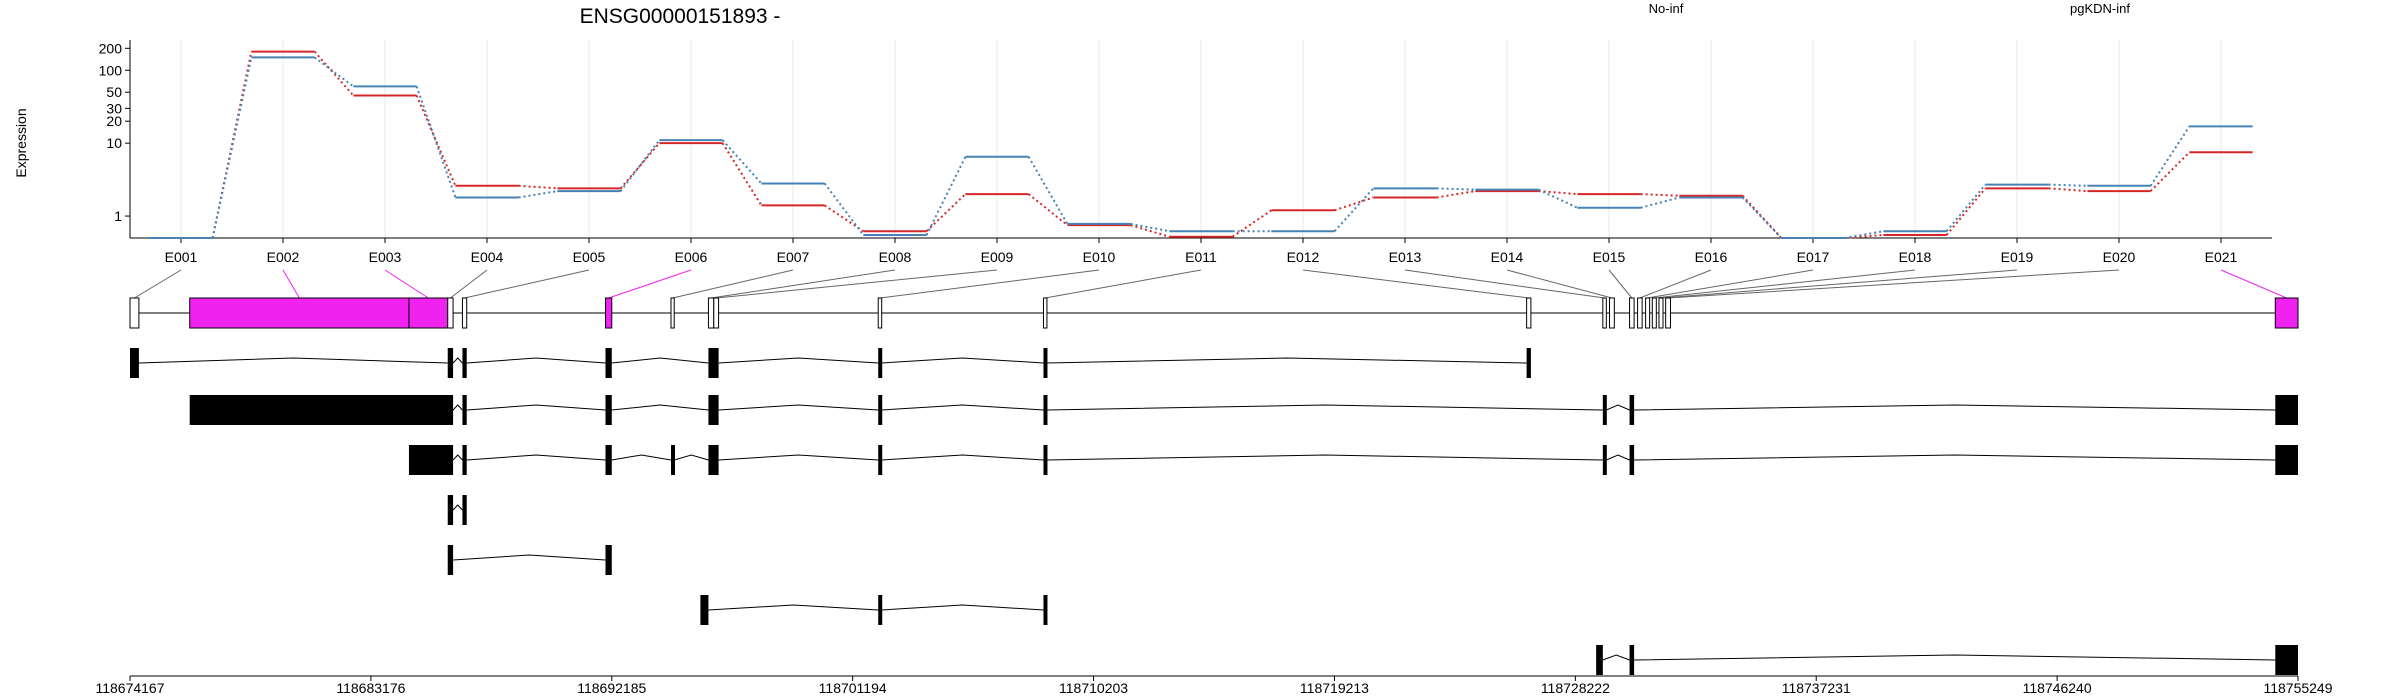 This screenshot has width=2400, height=700. What do you see at coordinates (181, 257) in the screenshot?
I see `x-tick-label: E001` at bounding box center [181, 257].